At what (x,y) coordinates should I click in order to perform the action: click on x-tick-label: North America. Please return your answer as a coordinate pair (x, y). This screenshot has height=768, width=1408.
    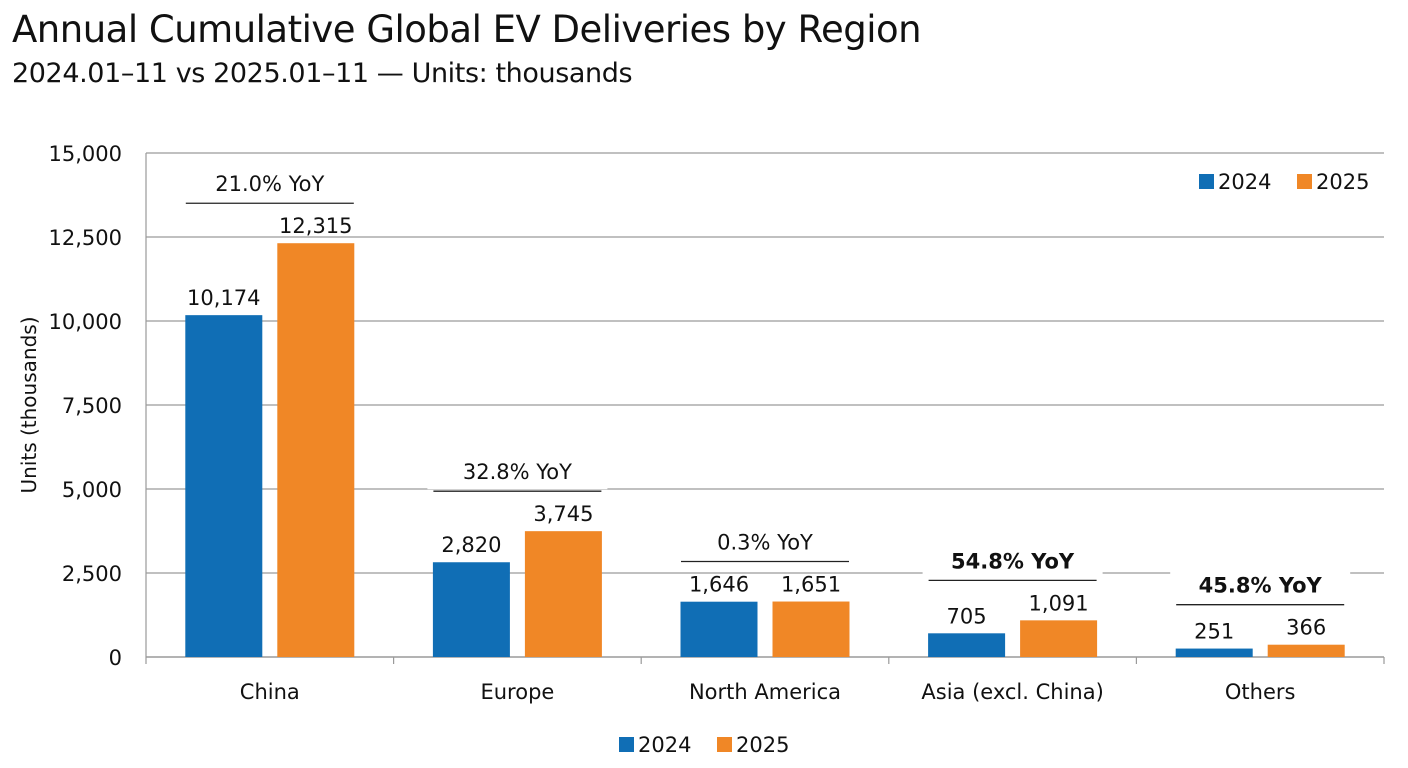
    Looking at the image, I should click on (765, 692).